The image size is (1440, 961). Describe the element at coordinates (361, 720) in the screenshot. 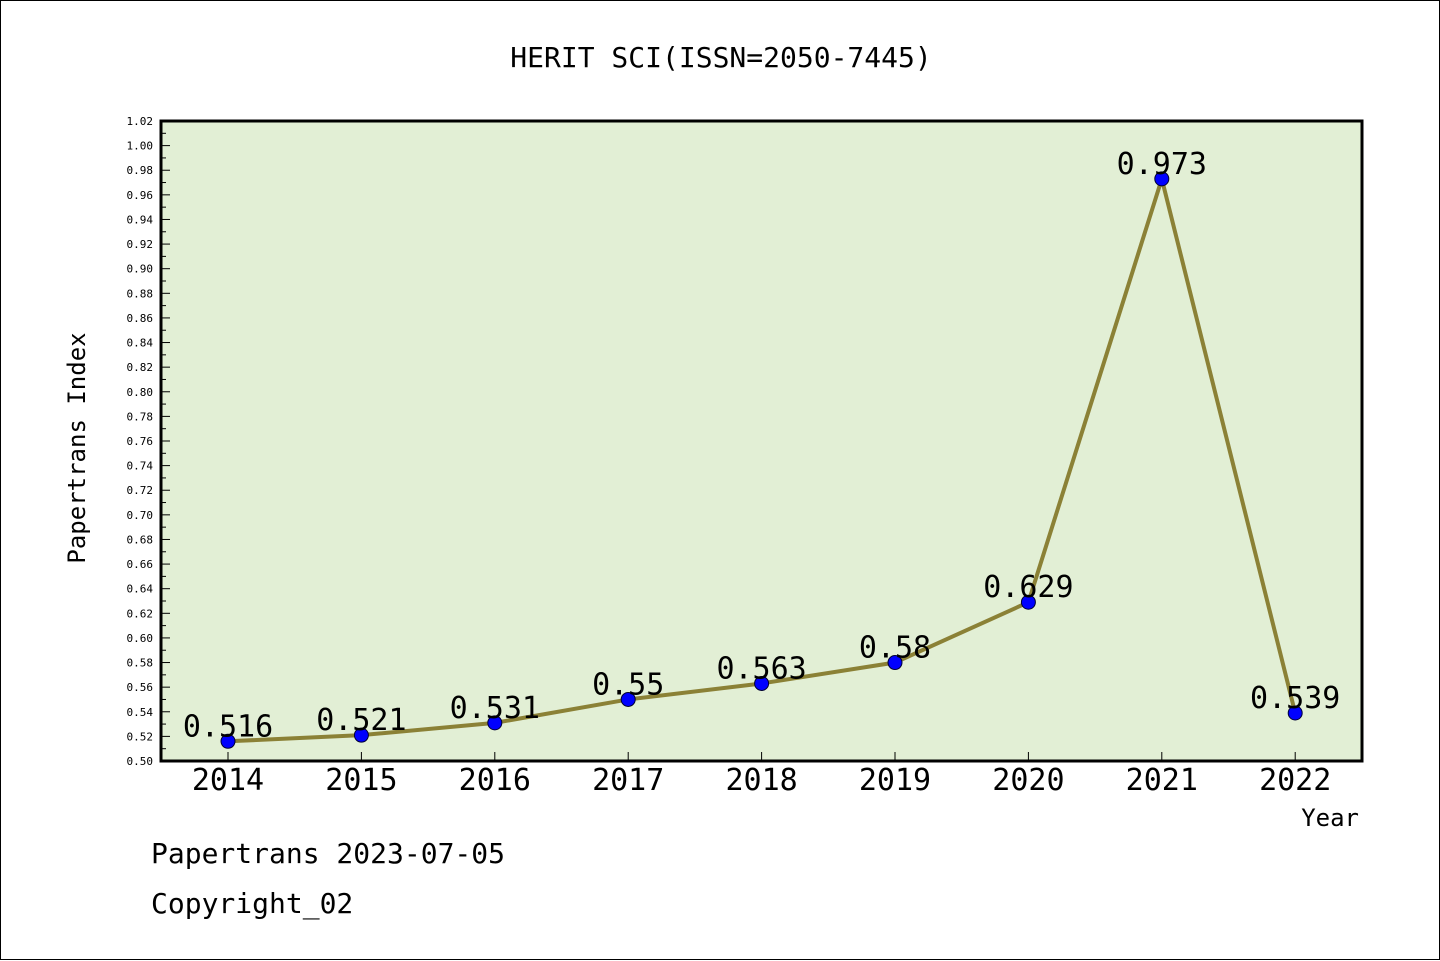

I see `data-label: 0.521` at that location.